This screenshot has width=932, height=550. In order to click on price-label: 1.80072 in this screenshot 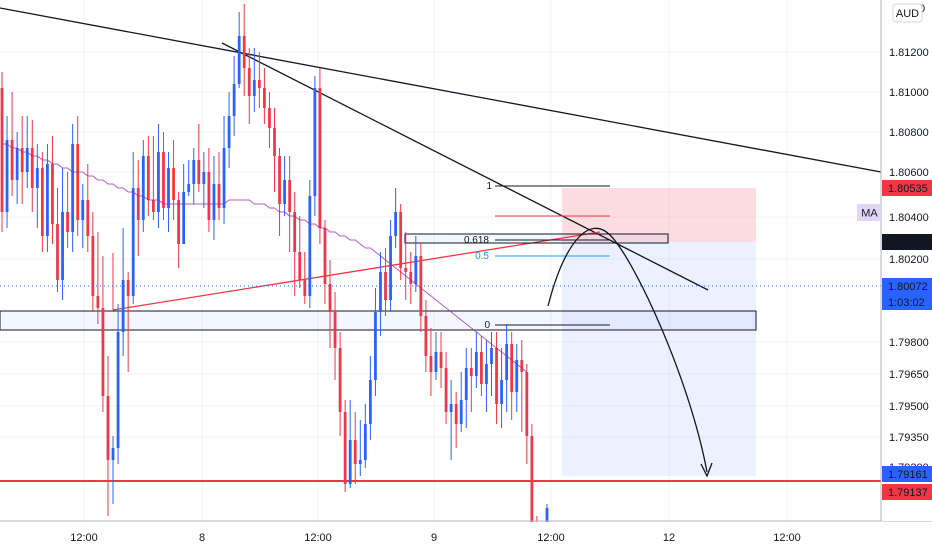, I will do `click(908, 287)`.